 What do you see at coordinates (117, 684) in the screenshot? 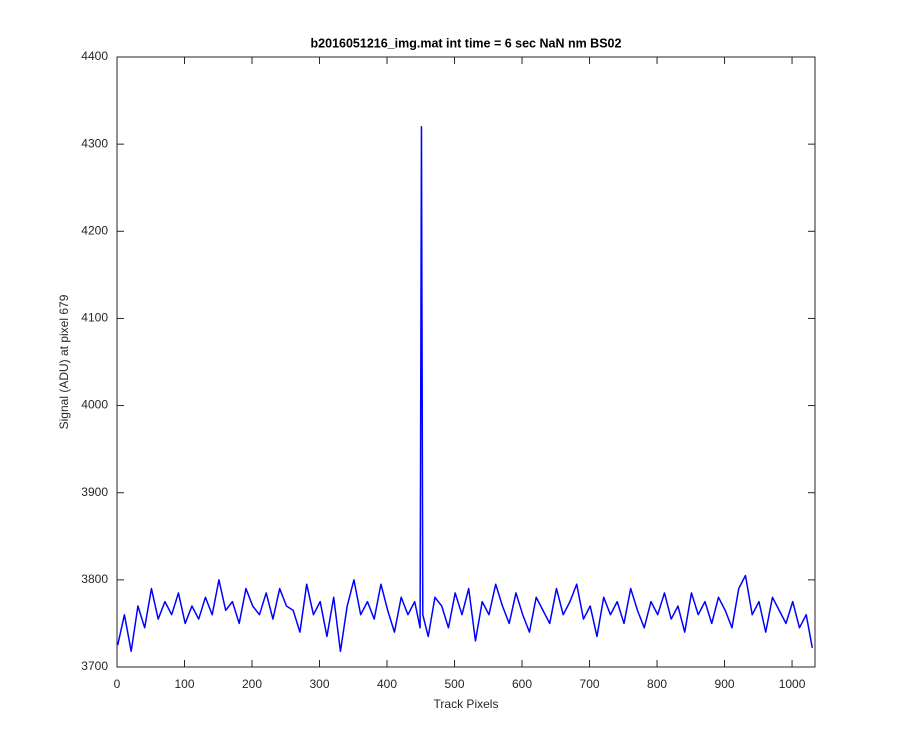
I see `x-tick-label: 0` at bounding box center [117, 684].